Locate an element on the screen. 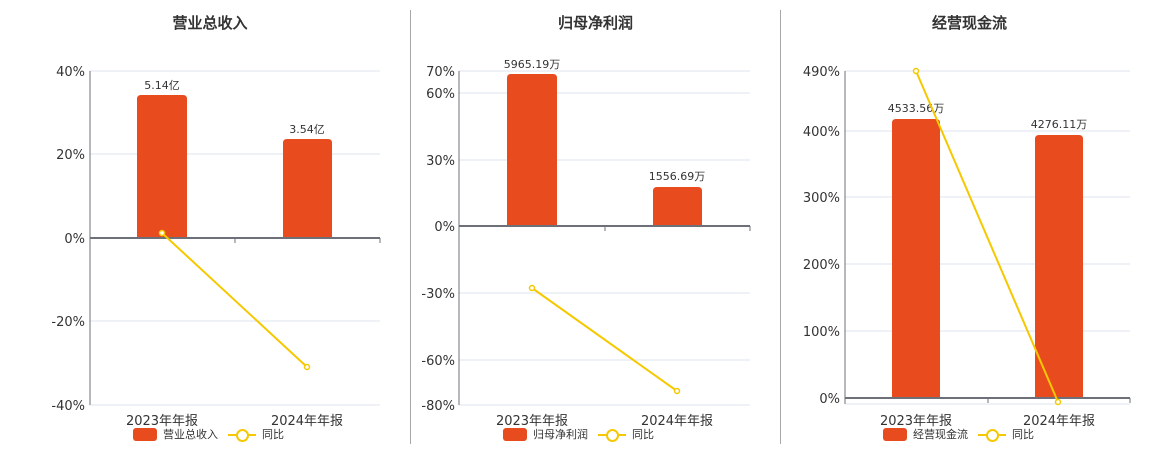 The image size is (1160, 450). bar-label: 4276.11万 is located at coordinates (1059, 124).